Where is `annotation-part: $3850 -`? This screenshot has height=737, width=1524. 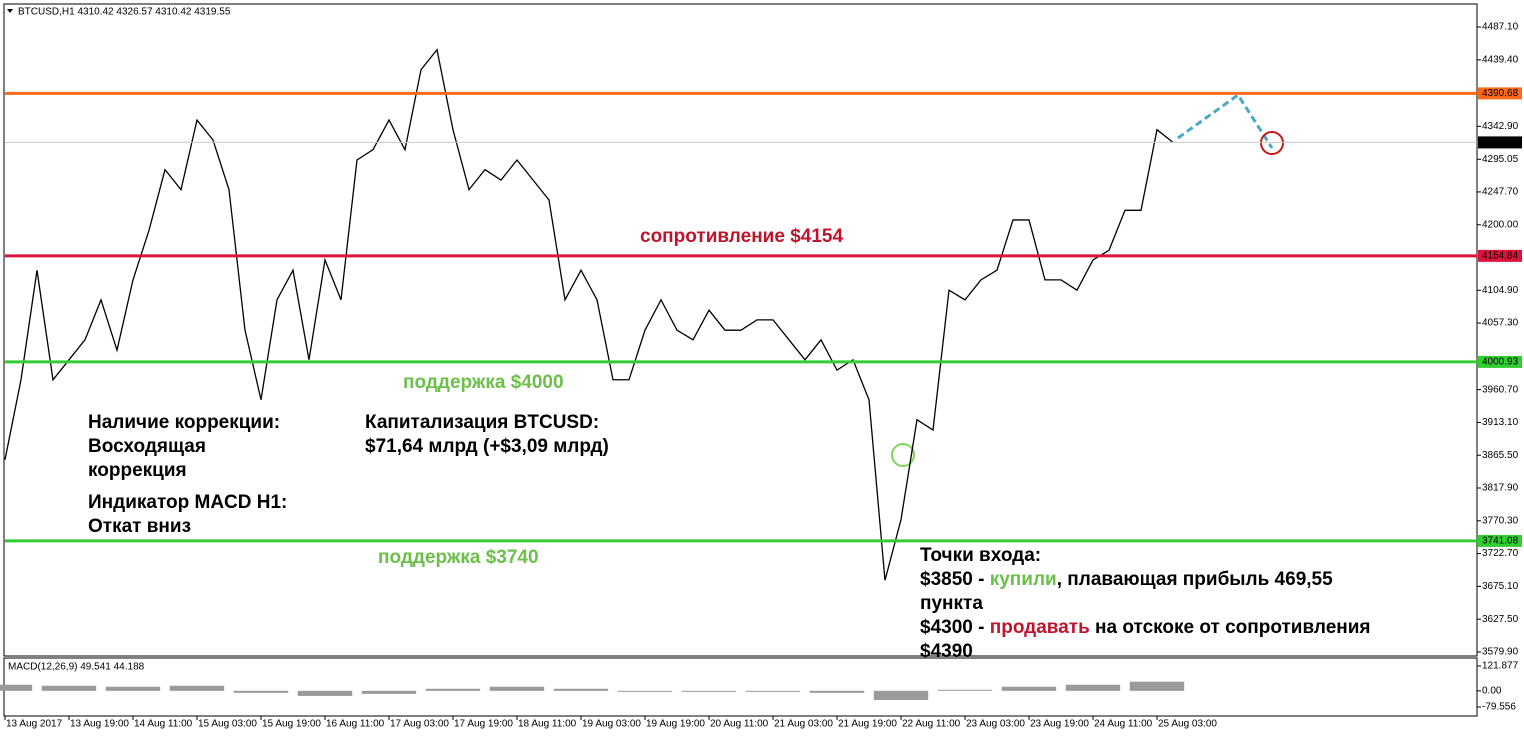
annotation-part: $3850 - is located at coordinates (955, 579).